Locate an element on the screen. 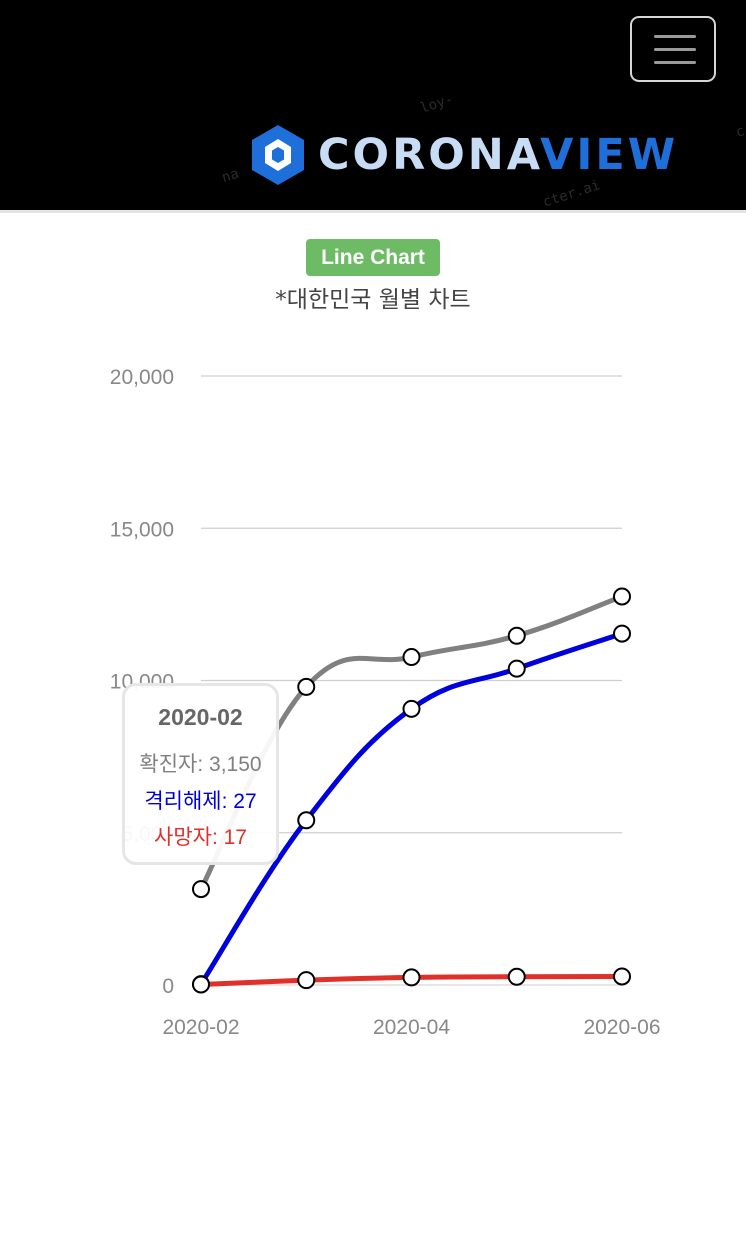 Image resolution: width=746 pixels, height=1255 pixels. y-tick-label: 15,000 is located at coordinates (142, 529).